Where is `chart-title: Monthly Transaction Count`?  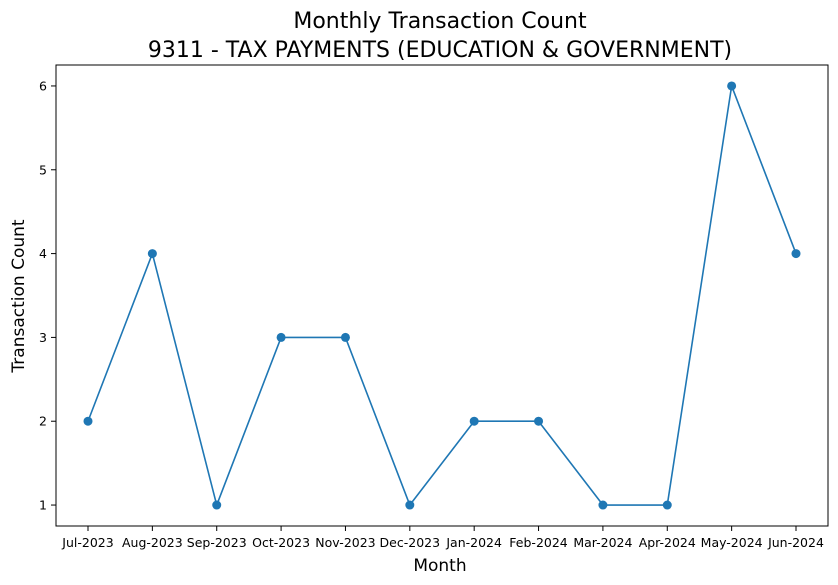 chart-title: Monthly Transaction Count is located at coordinates (440, 21).